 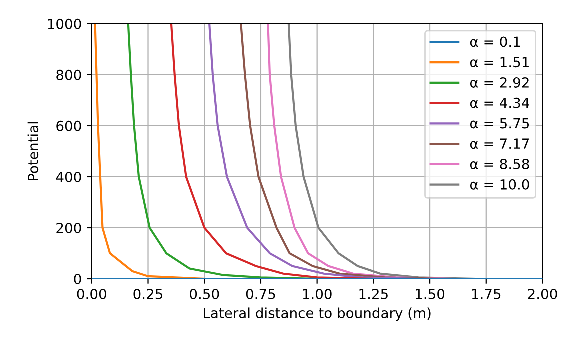 What do you see at coordinates (500, 123) in the screenshot?
I see `legend-label: α = 5.75` at bounding box center [500, 123].